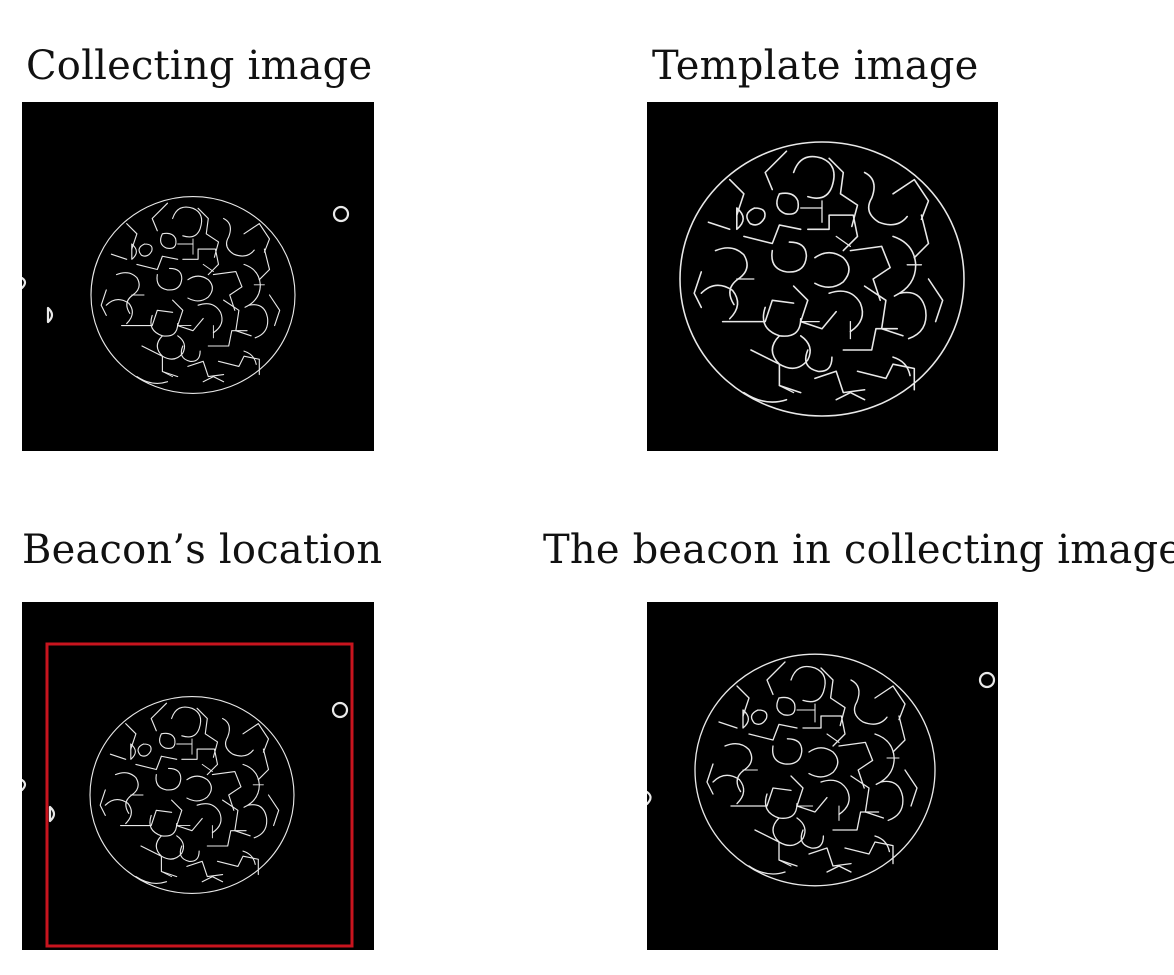  I want to click on template-image-panel, so click(822, 276).